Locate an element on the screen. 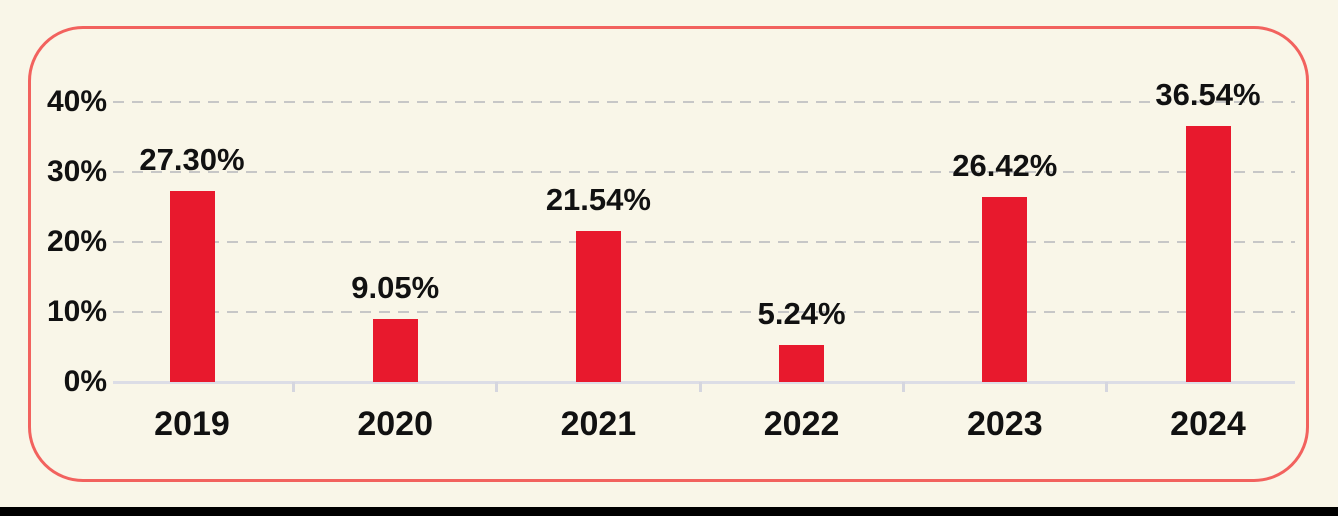 This screenshot has width=1338, height=516. gridline-40% is located at coordinates (704, 102).